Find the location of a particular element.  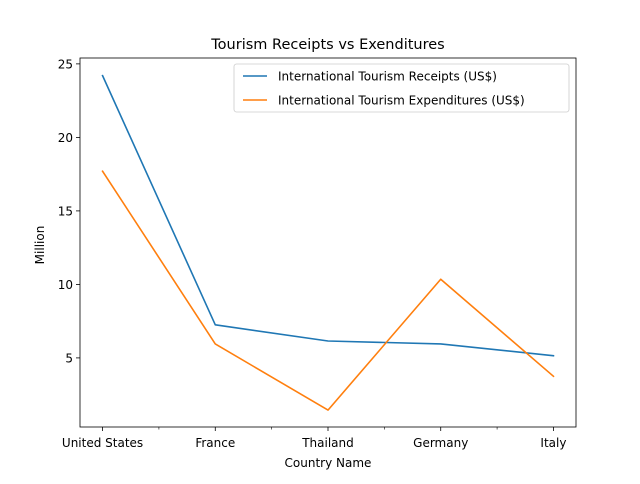

legend-box is located at coordinates (401, 88).